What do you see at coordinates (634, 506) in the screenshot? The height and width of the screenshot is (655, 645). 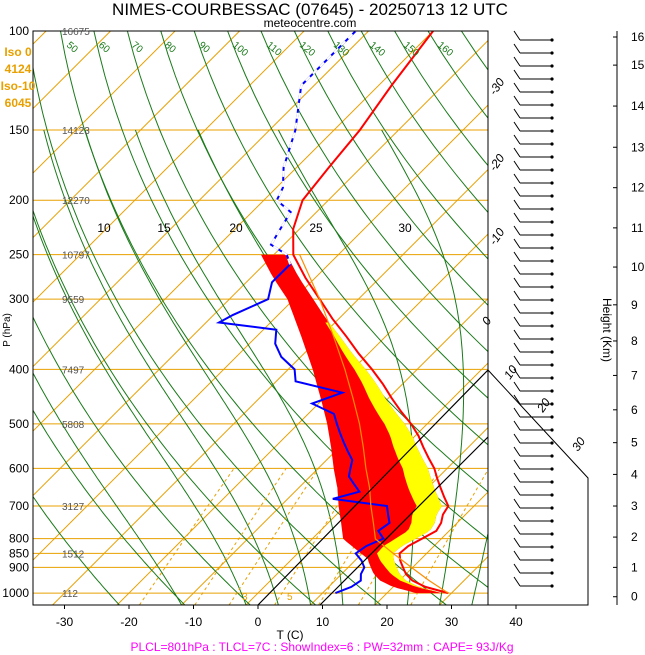 I see `height-tick-label: 3` at bounding box center [634, 506].